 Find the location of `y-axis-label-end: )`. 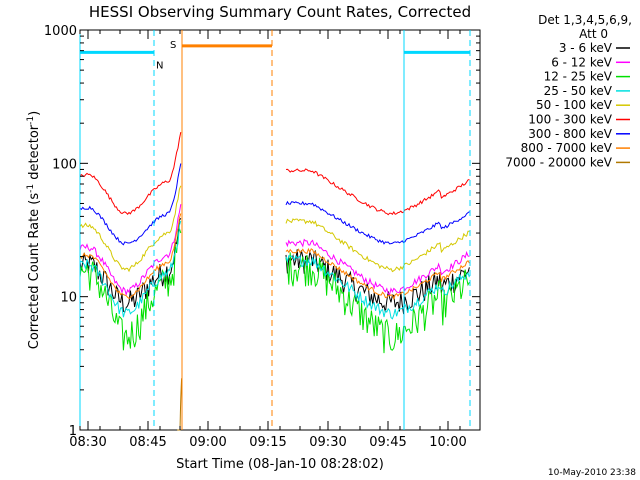

y-axis-label-end: ) is located at coordinates (34, 113).